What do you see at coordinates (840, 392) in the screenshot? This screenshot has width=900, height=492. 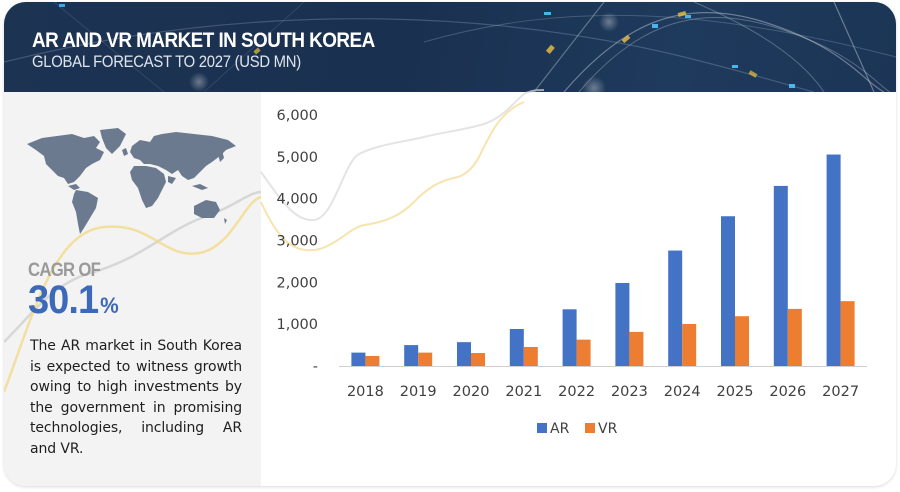 I see `x-tick-label: 2027` at bounding box center [840, 392].